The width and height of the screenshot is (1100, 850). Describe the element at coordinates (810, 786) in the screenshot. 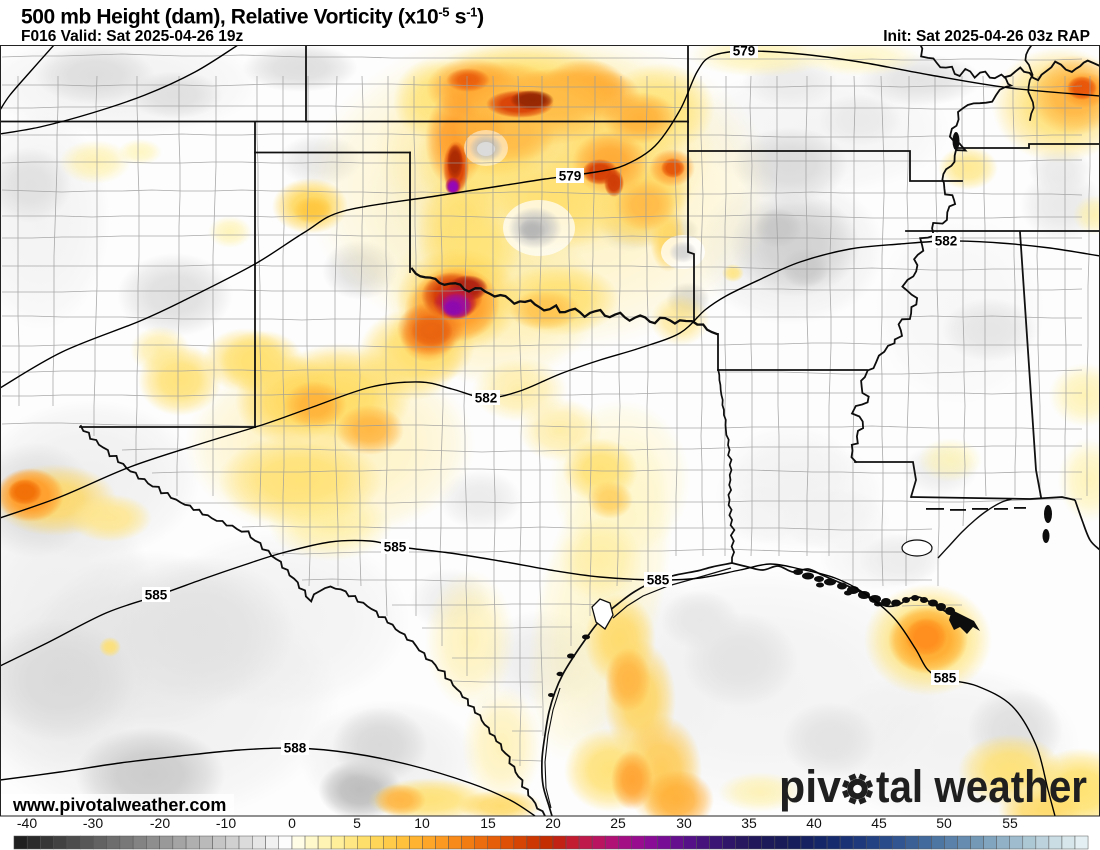

I see `svg-text: piv` at that location.